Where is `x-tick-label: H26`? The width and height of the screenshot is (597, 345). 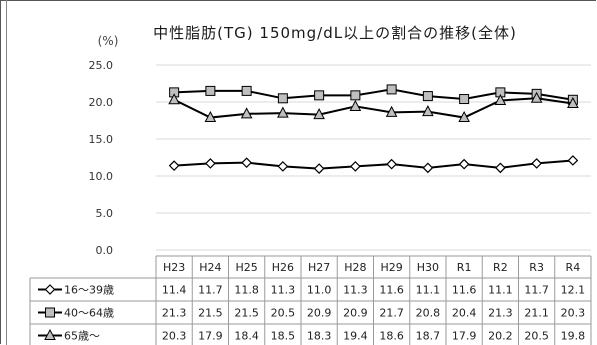
x-tick-label: H26 is located at coordinates (283, 267).